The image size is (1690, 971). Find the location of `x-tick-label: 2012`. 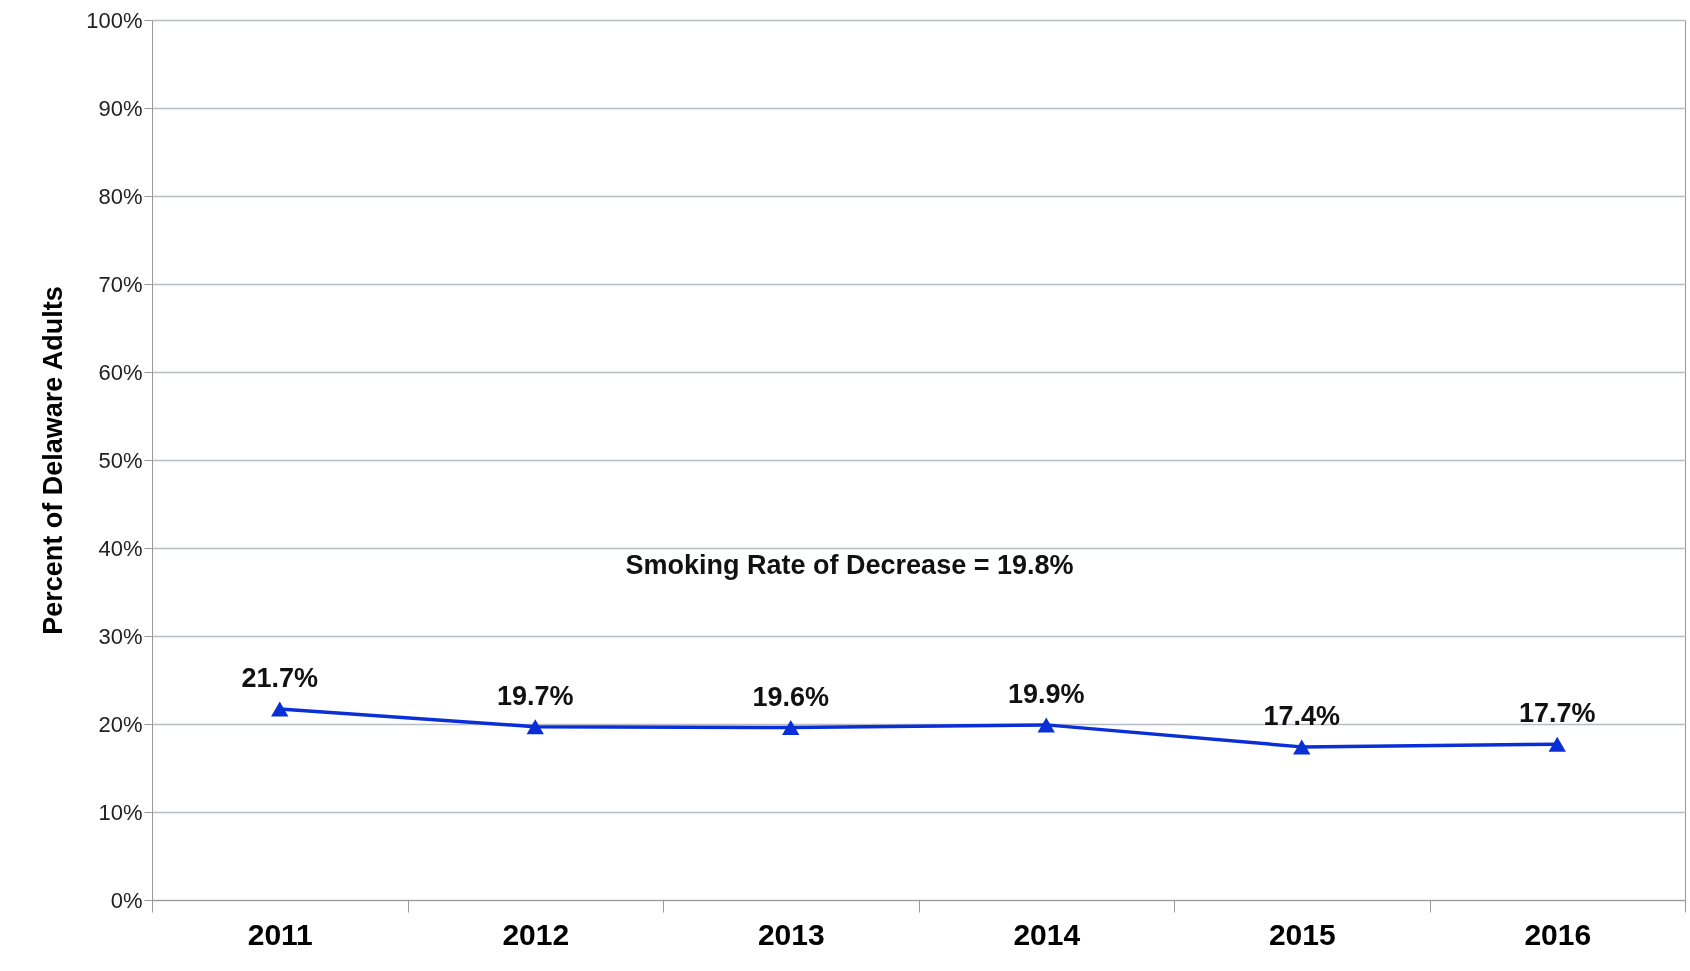

x-tick-label: 2012 is located at coordinates (536, 934).